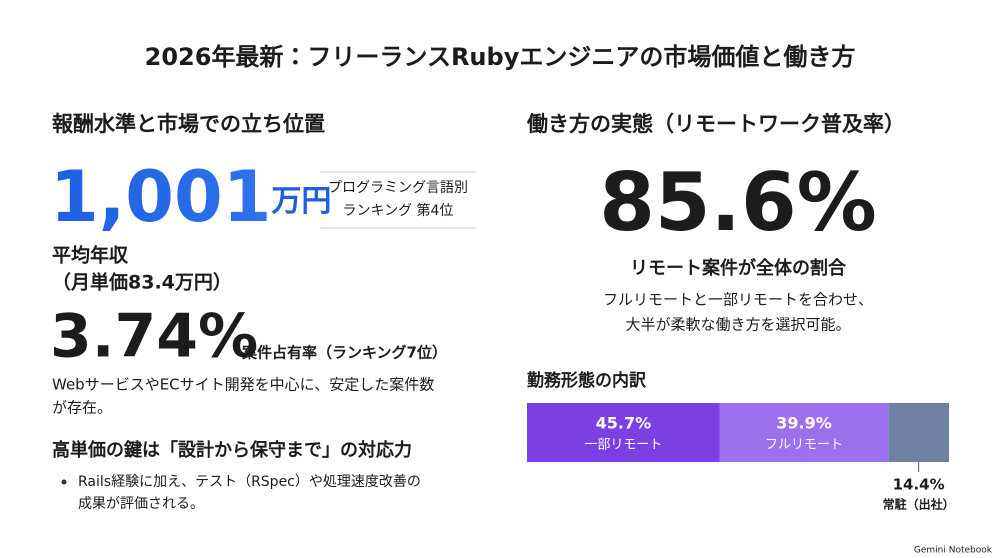 The image size is (1000, 558). Describe the element at coordinates (301, 201) in the screenshot. I see `salary-unit: 万円` at that location.